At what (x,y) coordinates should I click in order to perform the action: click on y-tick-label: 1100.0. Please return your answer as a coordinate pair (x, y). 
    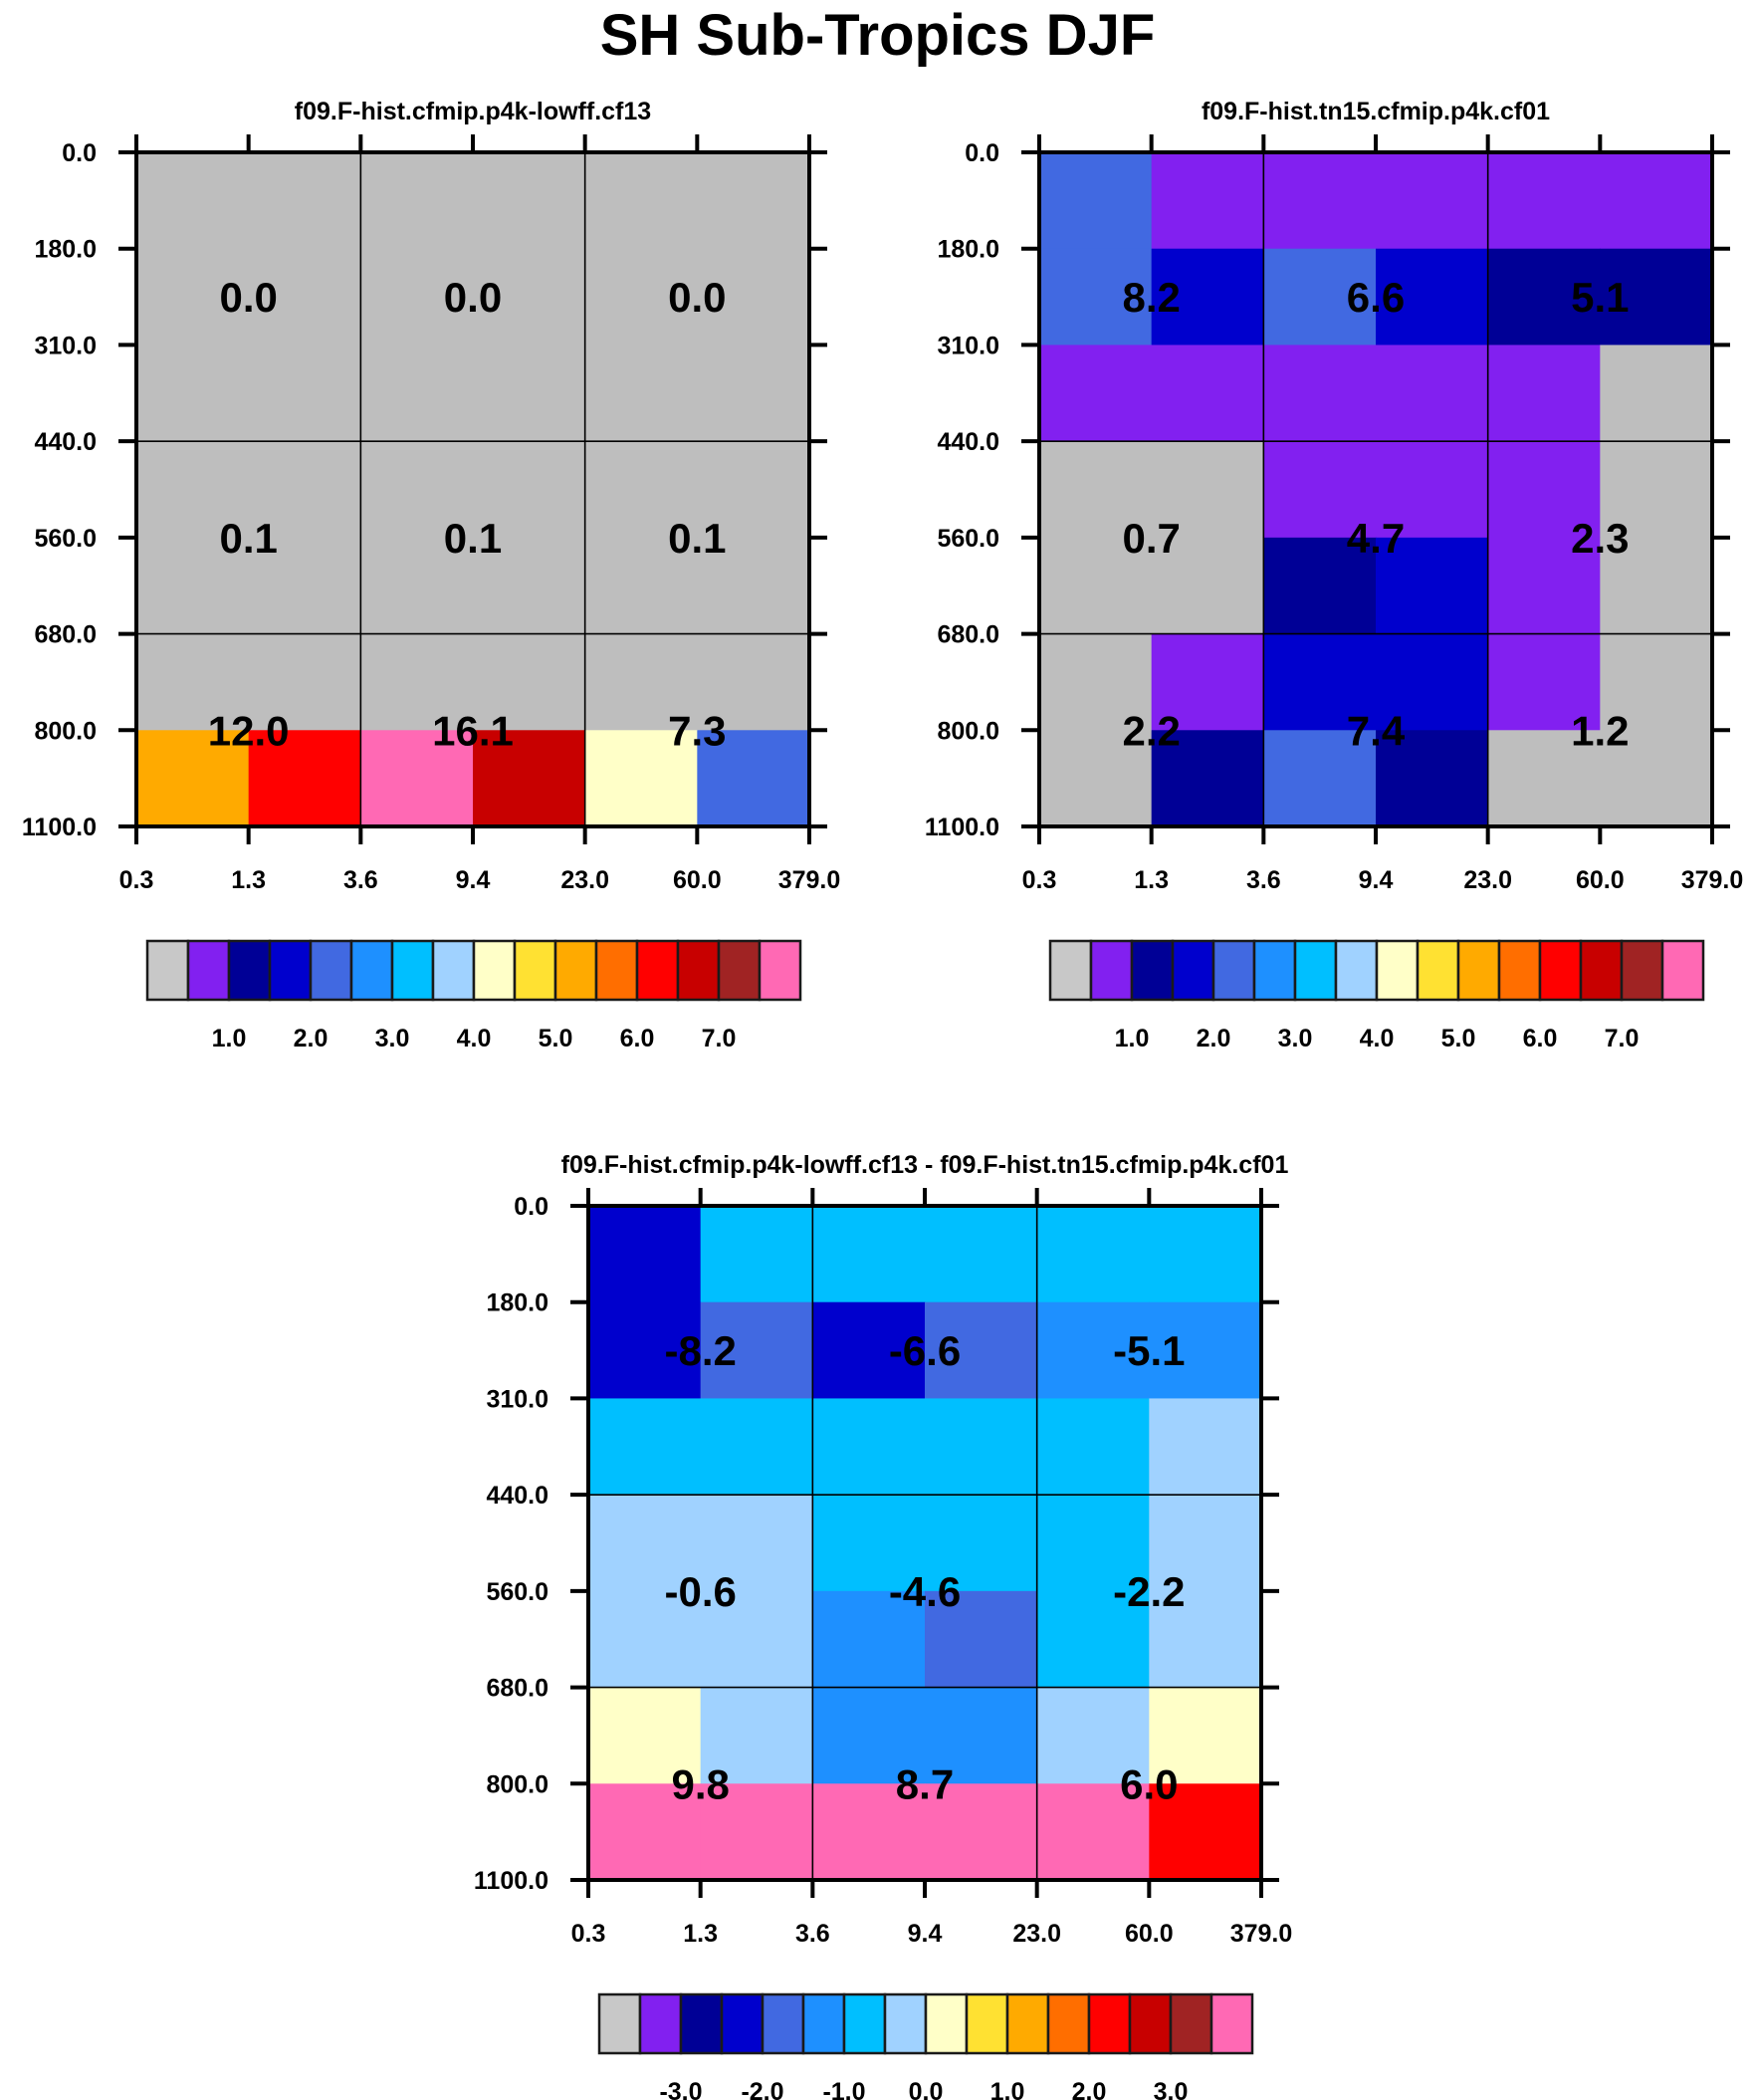
    Looking at the image, I should click on (962, 827).